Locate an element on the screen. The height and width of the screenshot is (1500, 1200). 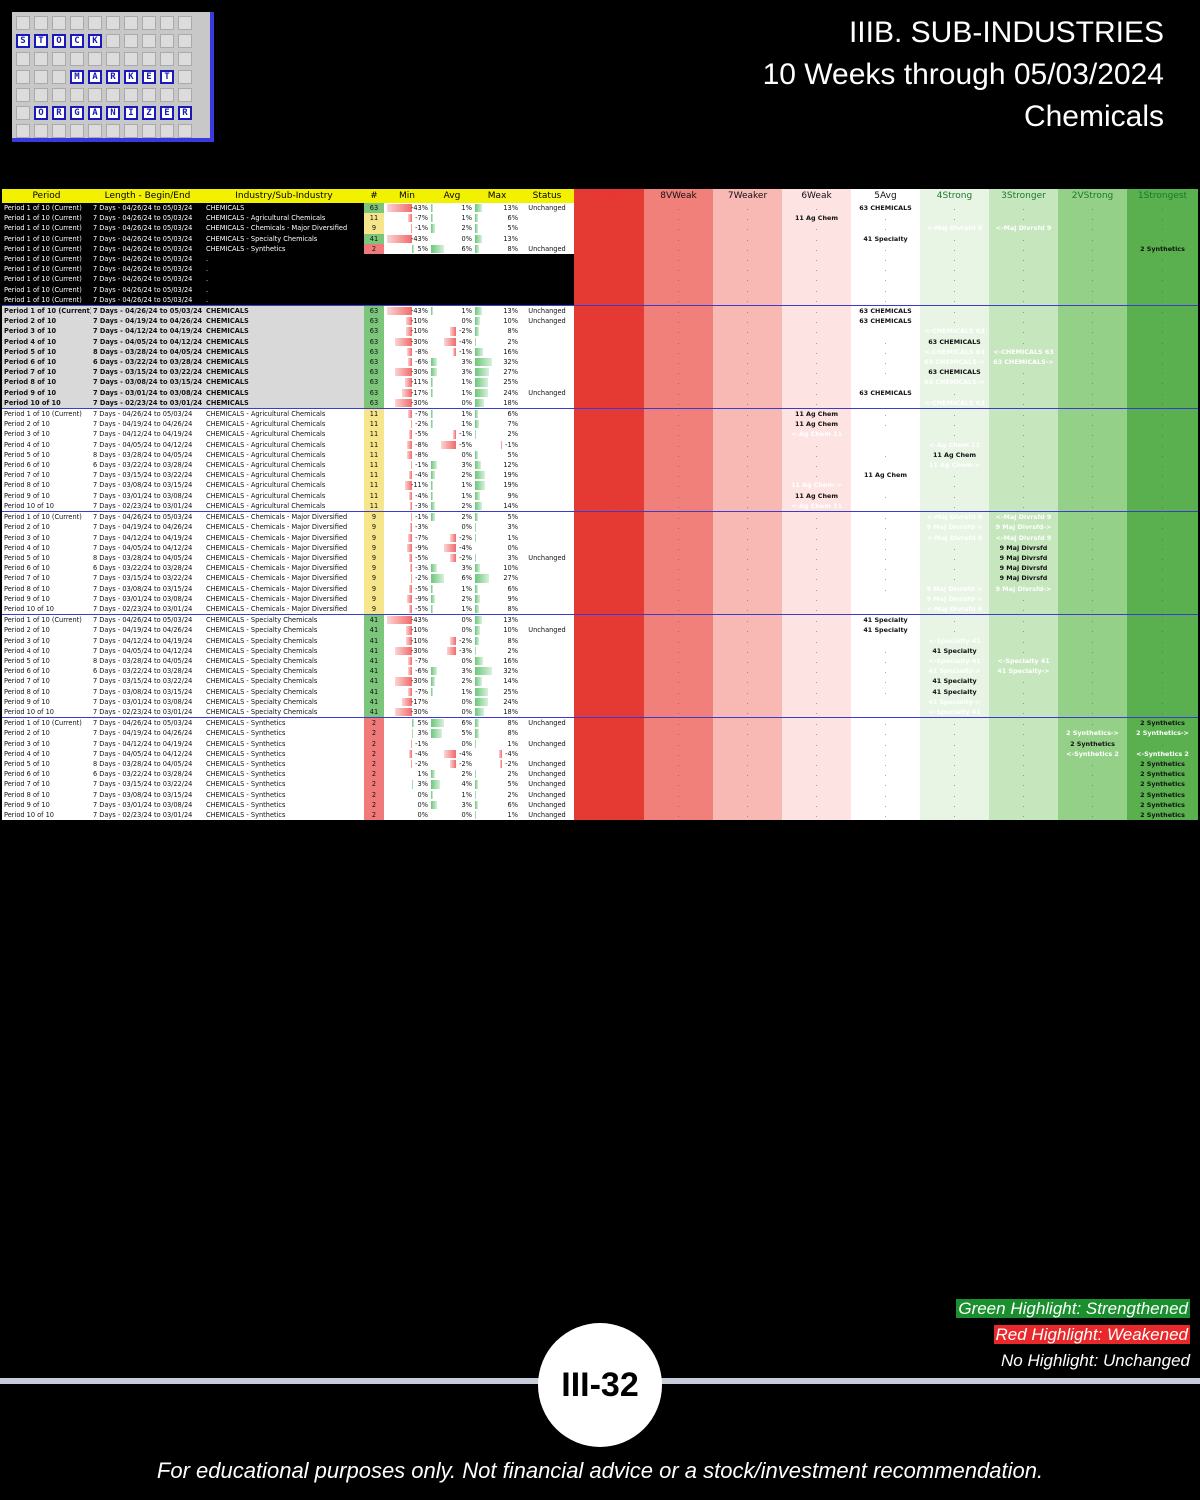
heat-cell-2vstrong: <-Synthetics 2 is located at coordinates (1092, 753).